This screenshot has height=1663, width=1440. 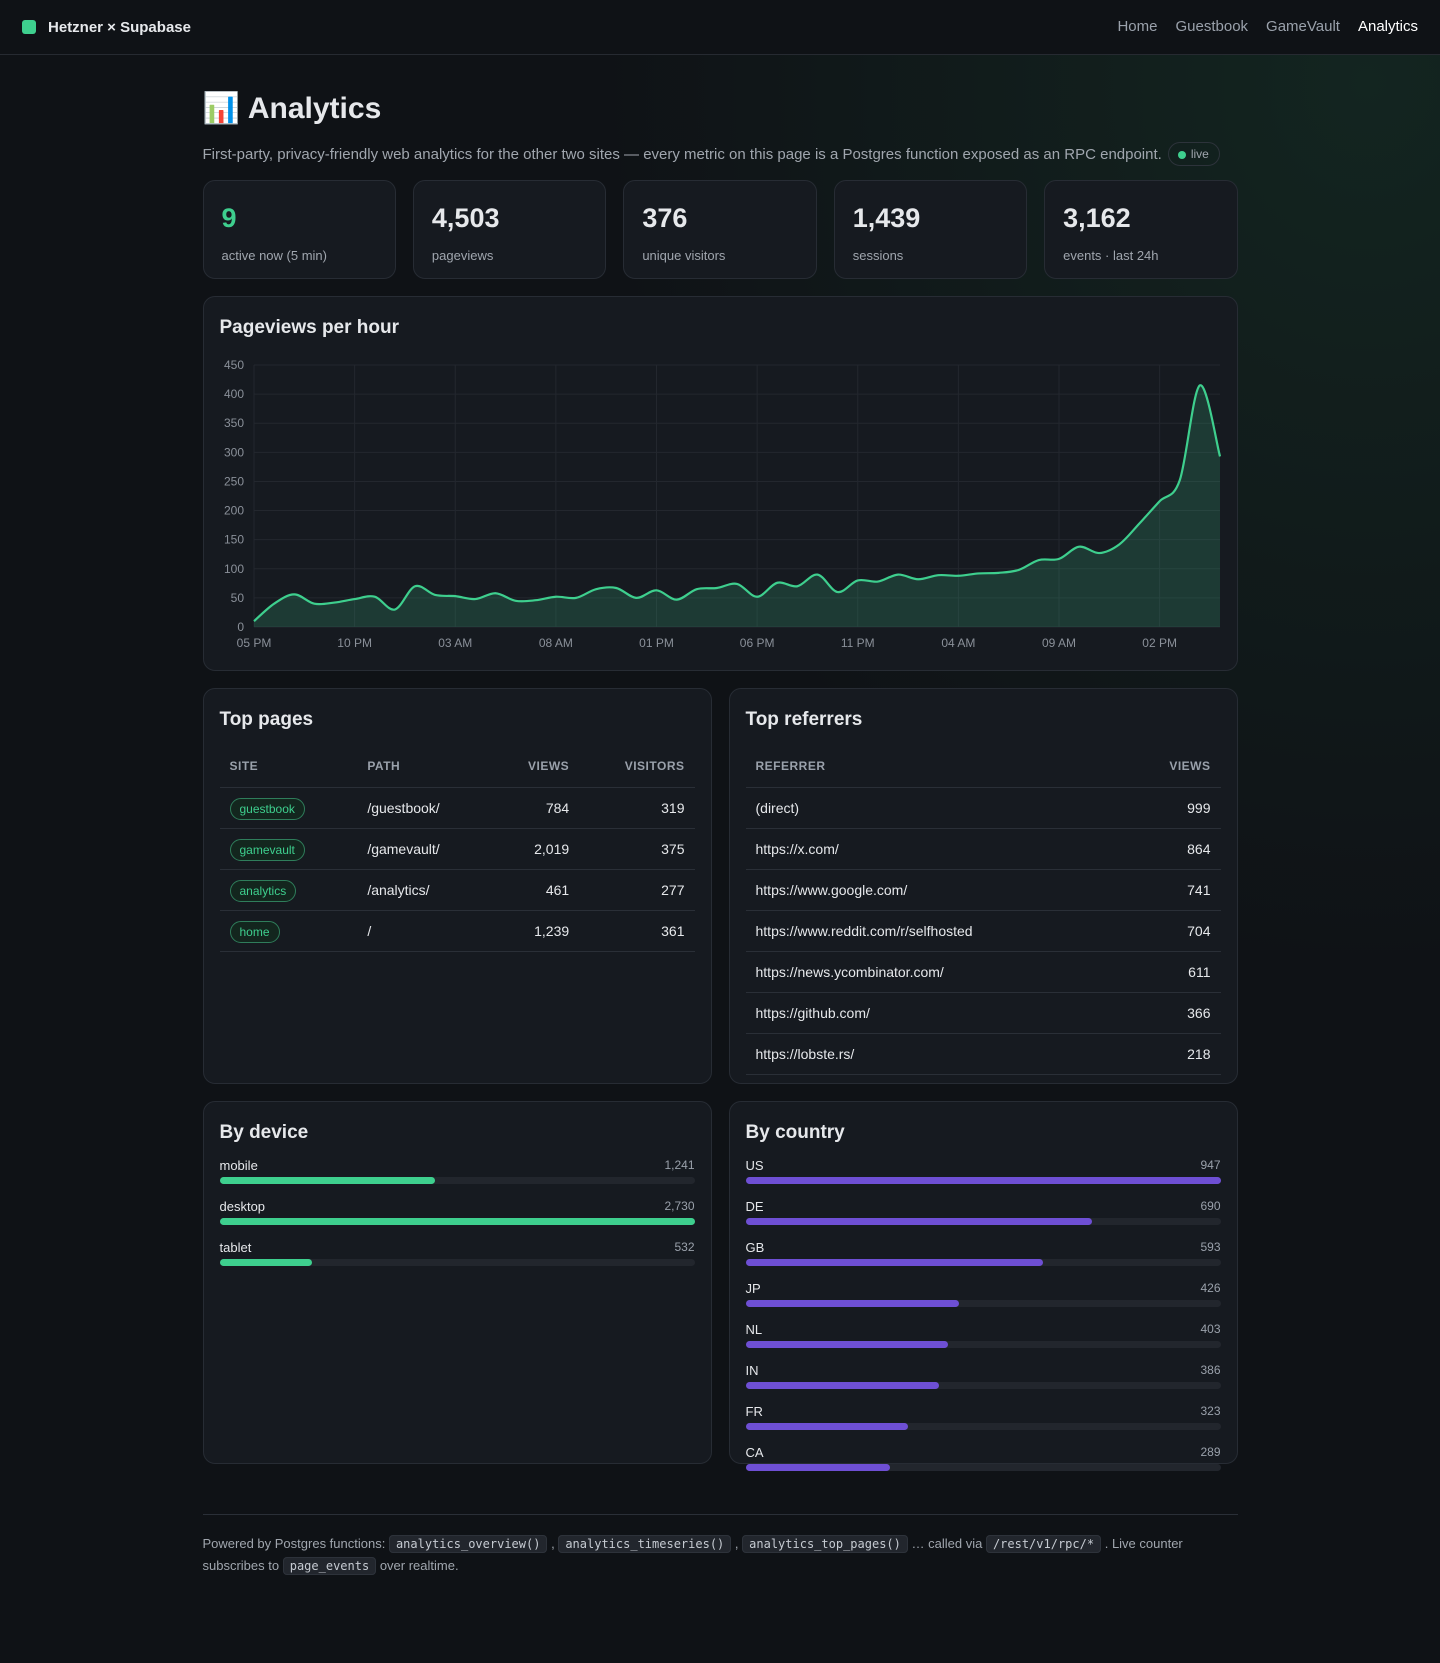 What do you see at coordinates (1172, 808) in the screenshot?
I see `cell: 999` at bounding box center [1172, 808].